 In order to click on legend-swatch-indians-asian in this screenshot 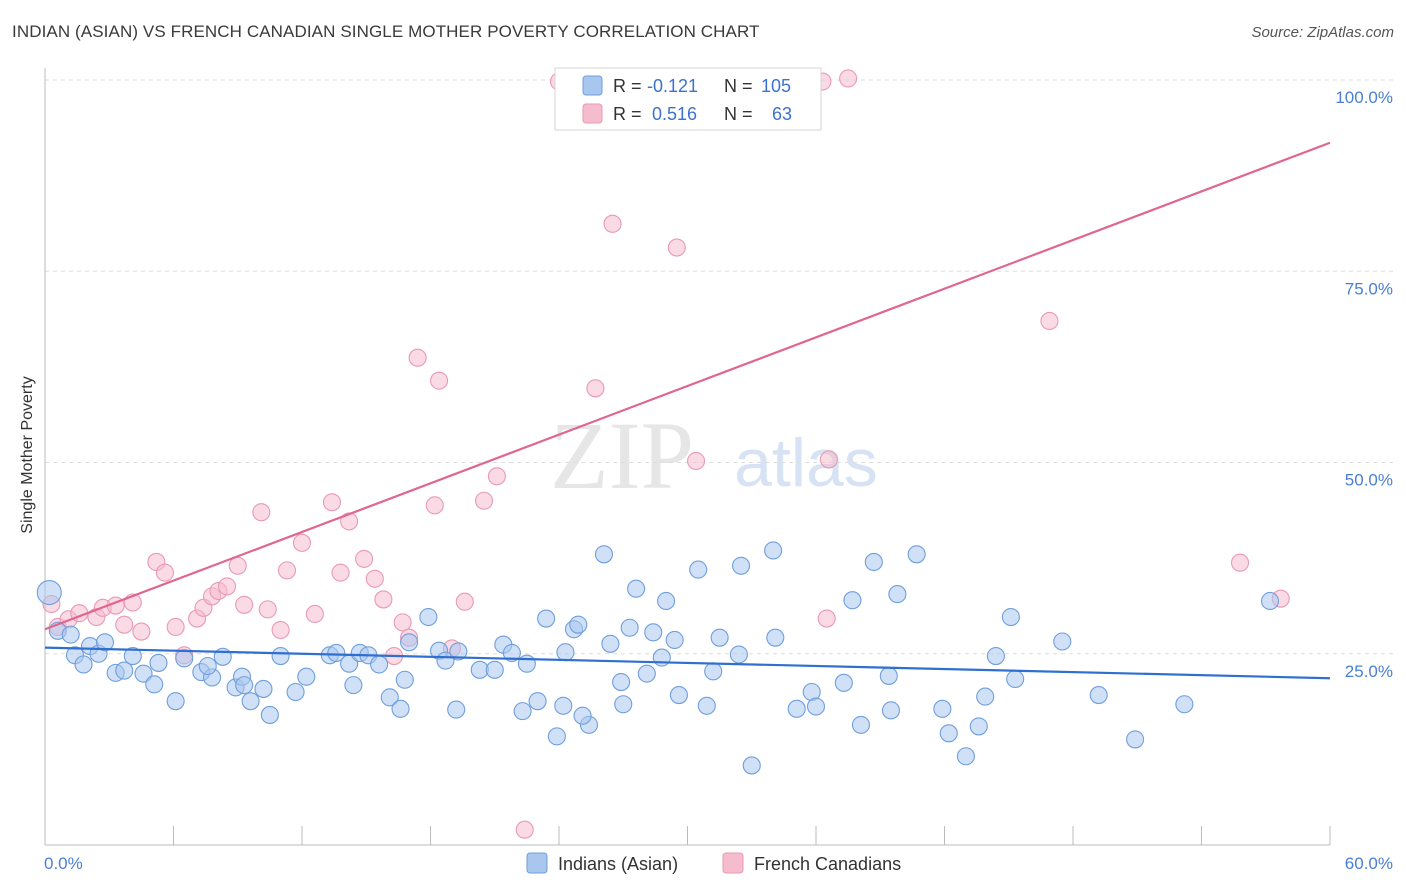, I will do `click(537, 863)`.